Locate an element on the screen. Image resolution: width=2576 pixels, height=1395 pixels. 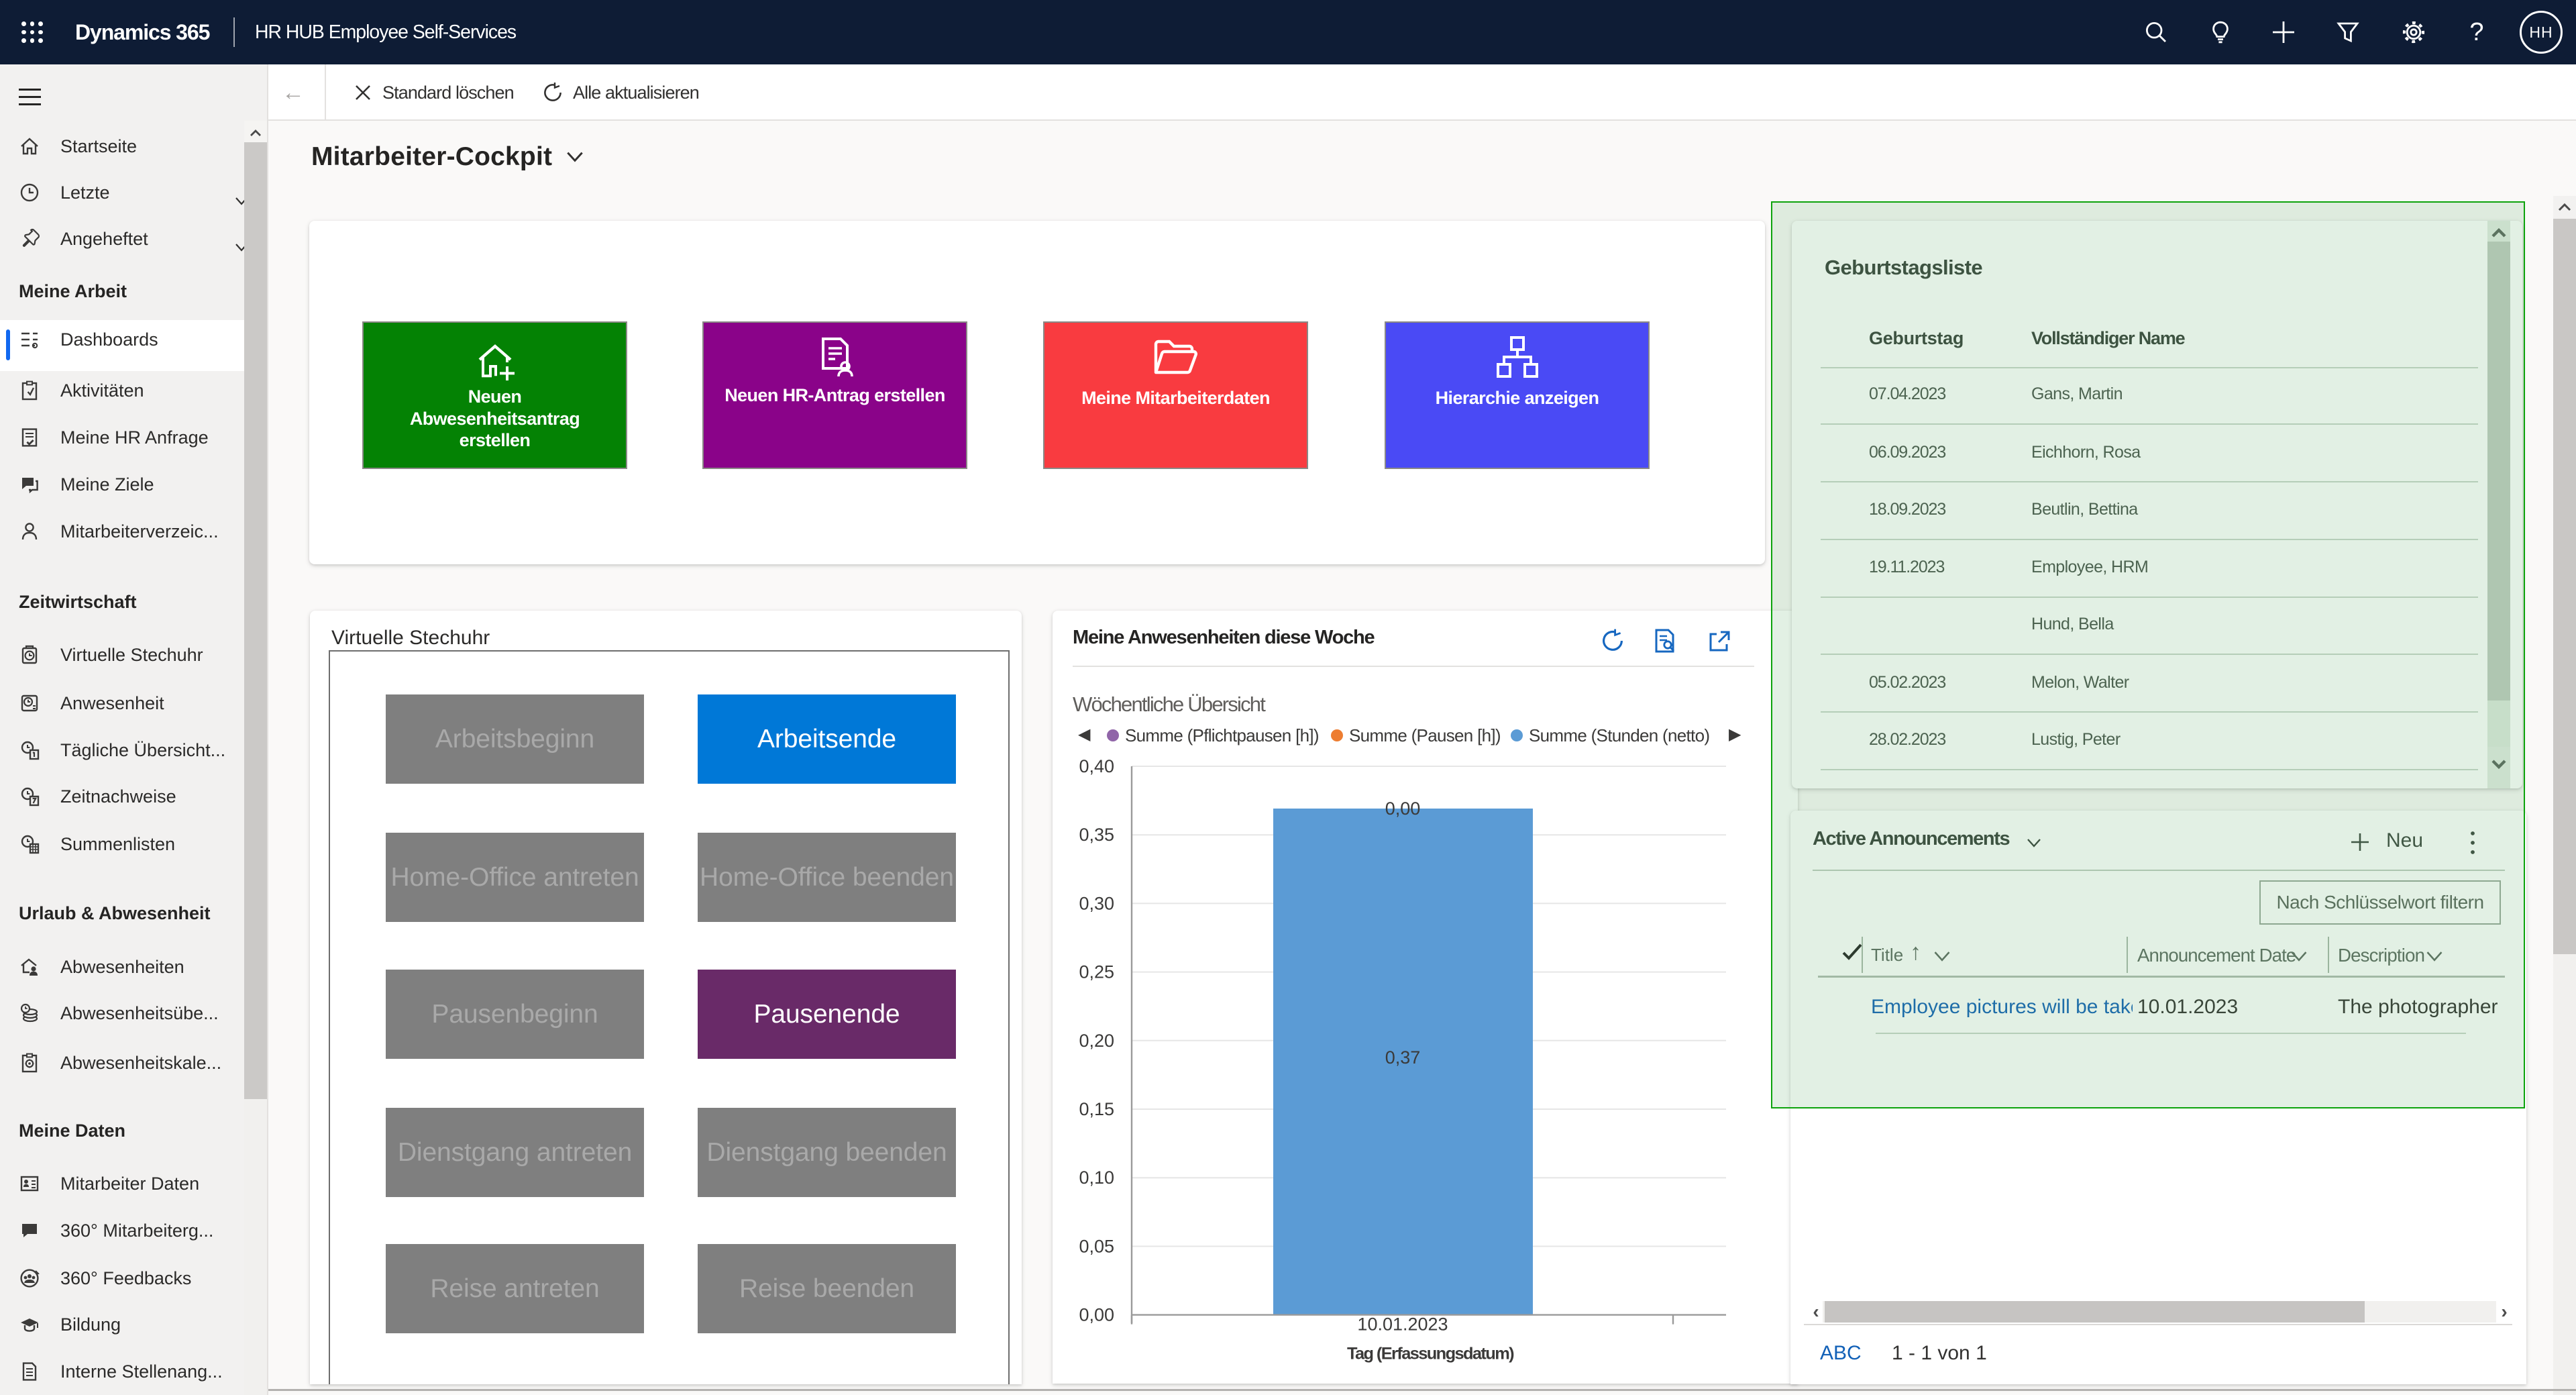
svg-text: 0,35 is located at coordinates (1096, 835).